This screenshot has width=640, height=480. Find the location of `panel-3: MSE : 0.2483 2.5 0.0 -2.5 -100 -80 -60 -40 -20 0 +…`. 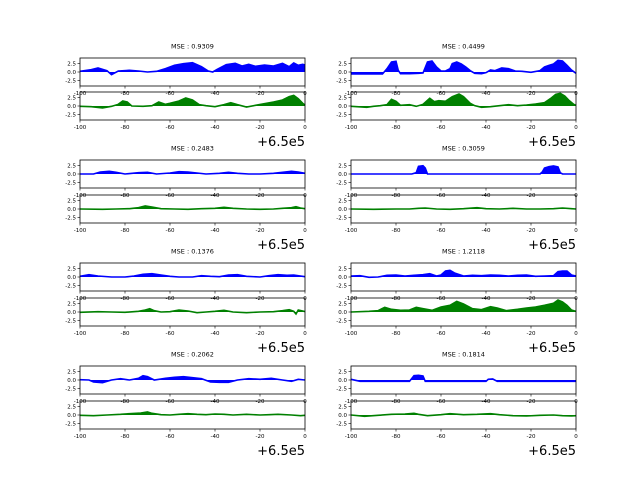

panel-3: MSE : 0.2483 2.5 0.0 -2.5 -100 -80 -60 -40 -20 0 +… is located at coordinates (186, 199).